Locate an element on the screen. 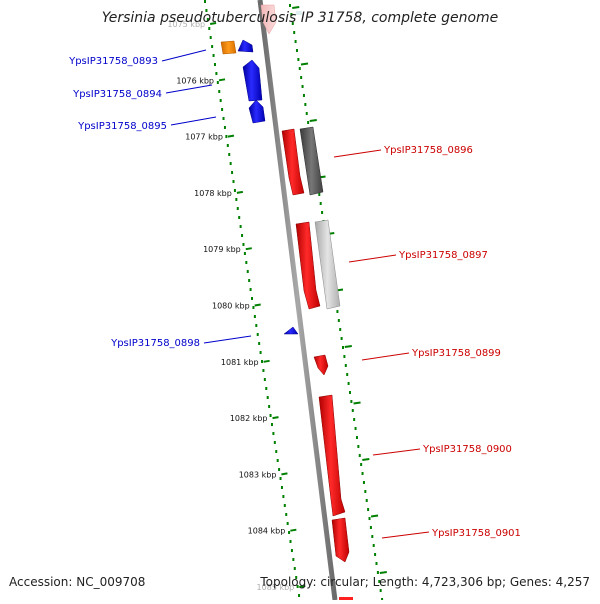 The height and width of the screenshot is (604, 600). gene-label-0898: YpsIP31758_0898 is located at coordinates (155, 343).